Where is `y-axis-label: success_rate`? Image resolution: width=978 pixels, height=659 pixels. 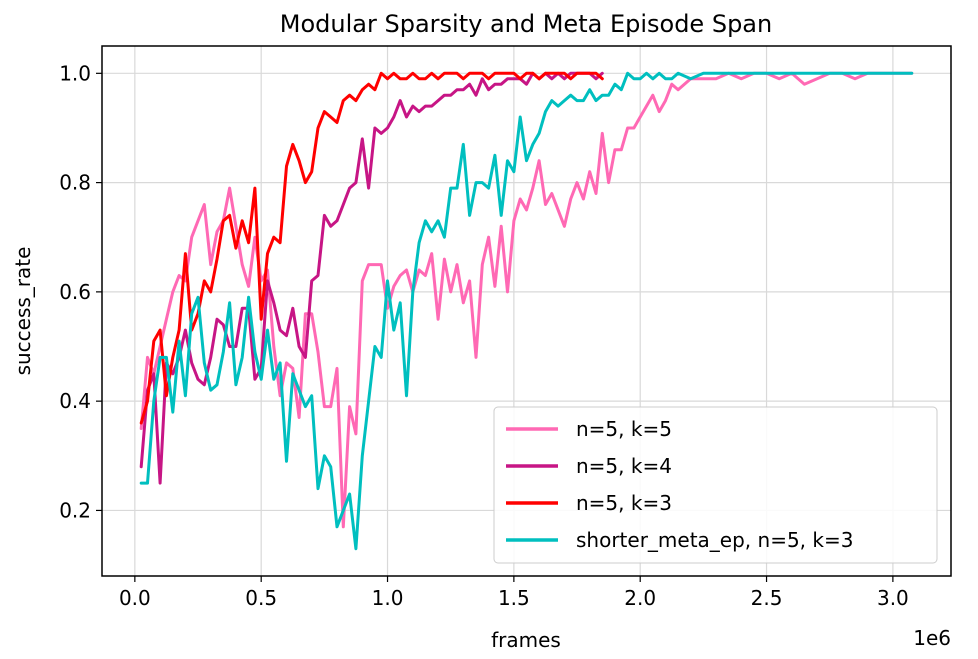
y-axis-label: success_rate is located at coordinates (23, 311).